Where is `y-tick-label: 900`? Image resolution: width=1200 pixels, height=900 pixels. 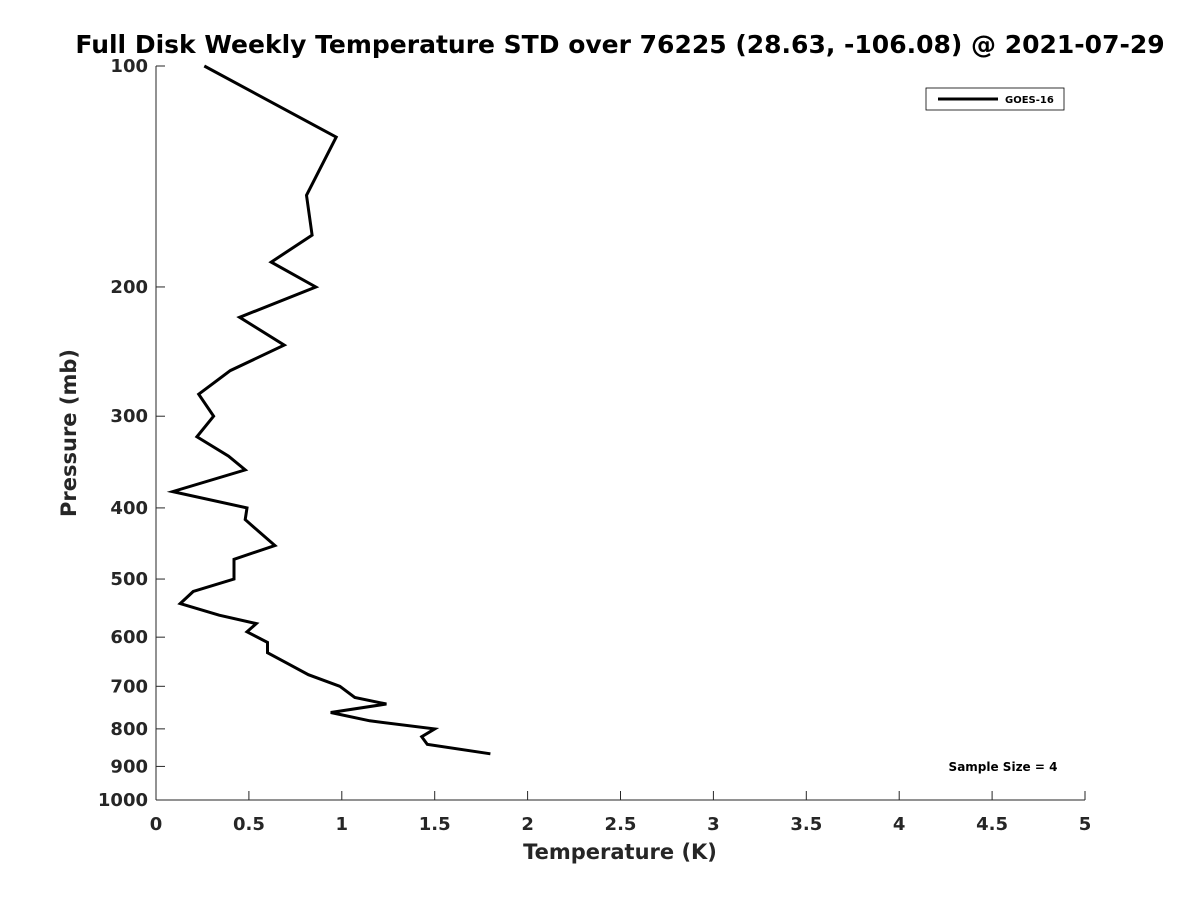
y-tick-label: 900 is located at coordinates (129, 766).